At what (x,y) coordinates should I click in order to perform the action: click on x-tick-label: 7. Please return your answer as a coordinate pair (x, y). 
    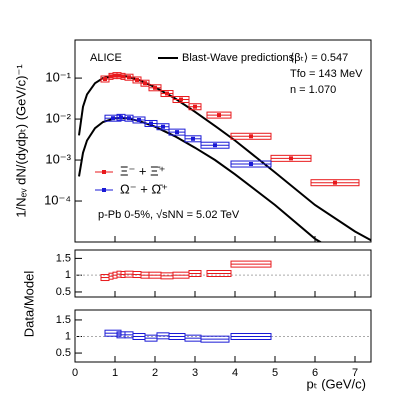
    Looking at the image, I should click on (355, 373).